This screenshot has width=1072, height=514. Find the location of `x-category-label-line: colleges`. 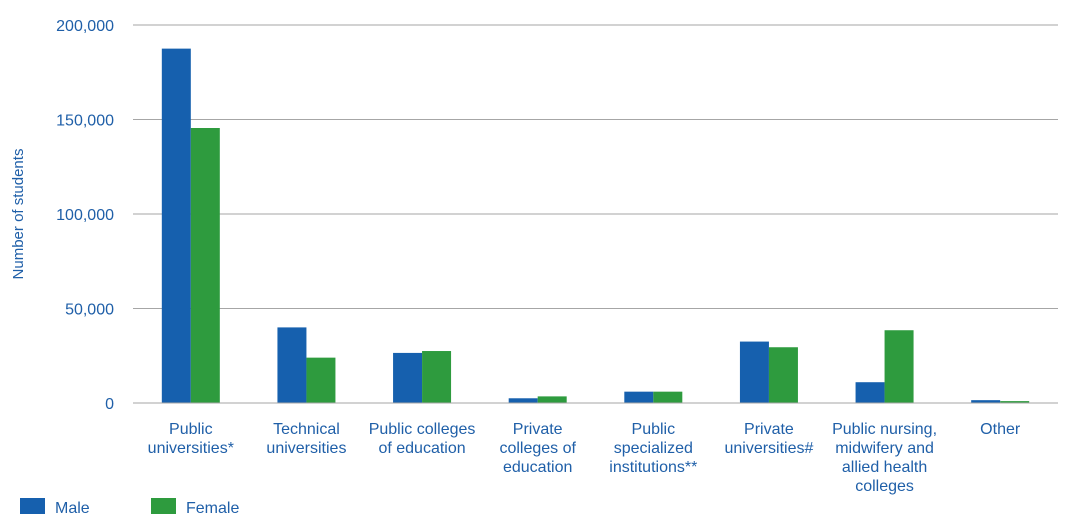

x-category-label-line: colleges is located at coordinates (884, 486).